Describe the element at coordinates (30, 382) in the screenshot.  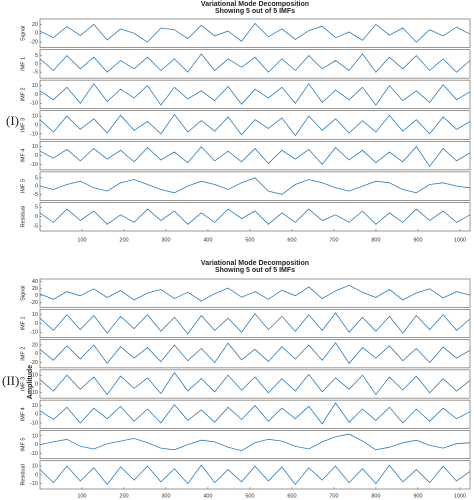
I see `y-axis-label: Amplitude` at that location.